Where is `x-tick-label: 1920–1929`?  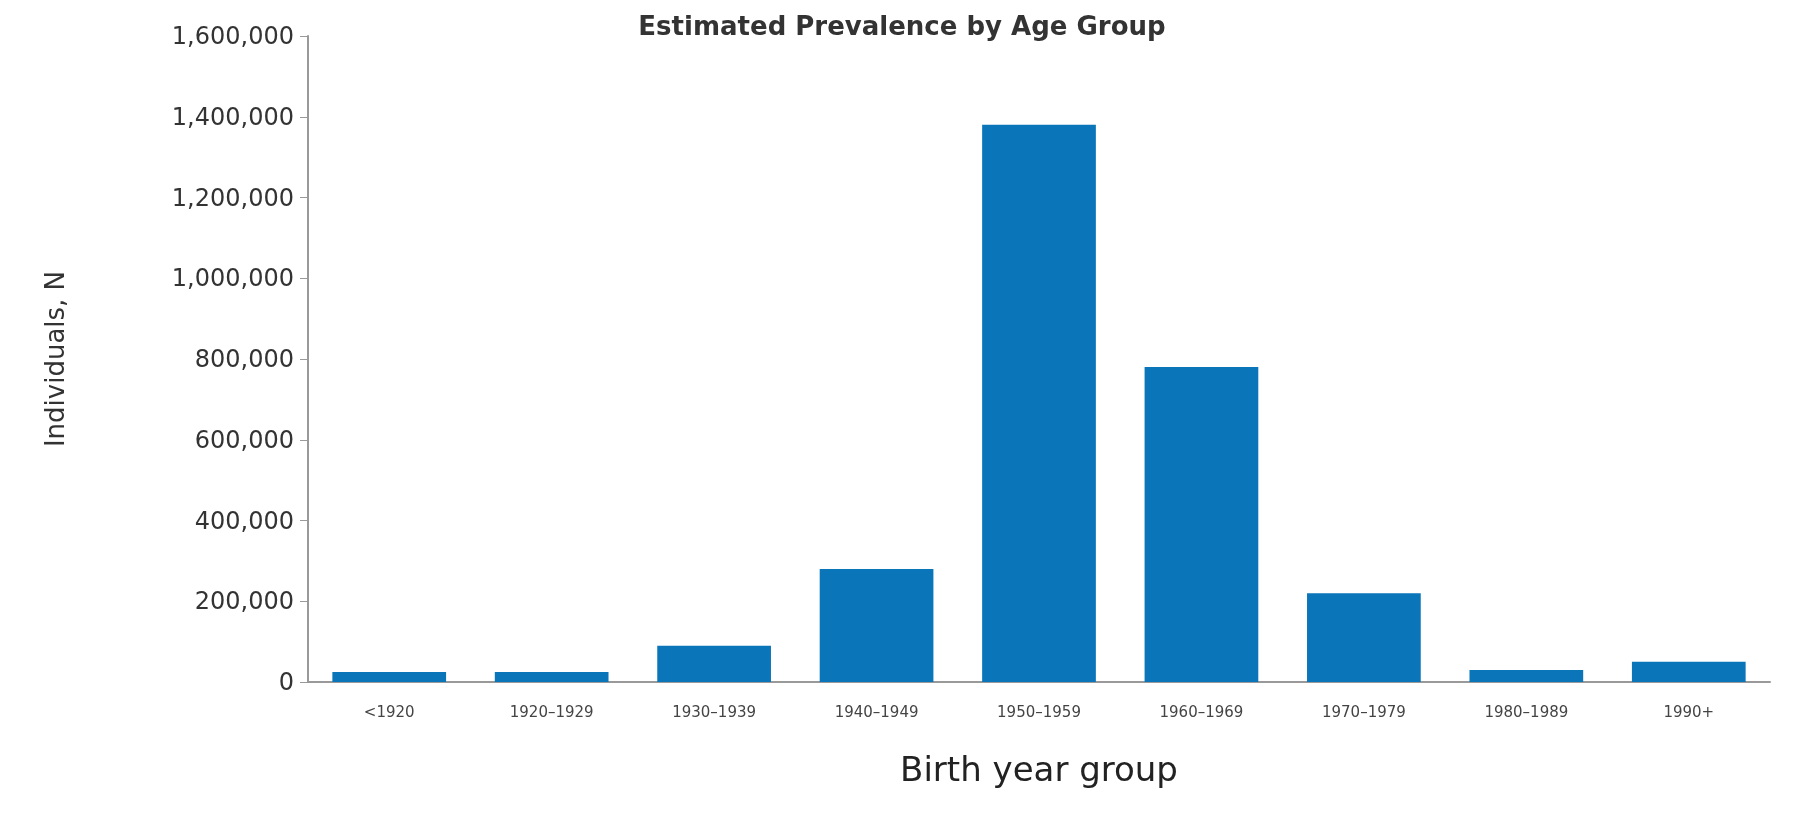 x-tick-label: 1920–1929 is located at coordinates (551, 711).